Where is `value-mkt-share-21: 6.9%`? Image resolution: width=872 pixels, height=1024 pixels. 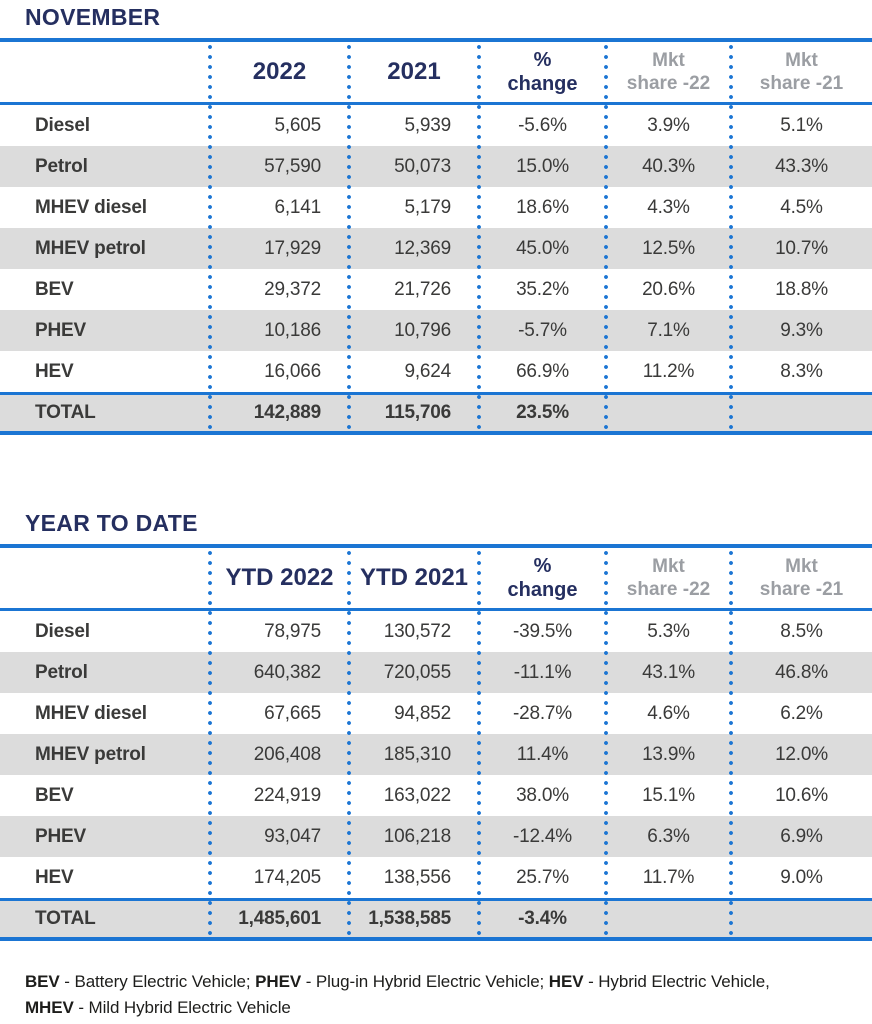 value-mkt-share-21: 6.9% is located at coordinates (801, 836).